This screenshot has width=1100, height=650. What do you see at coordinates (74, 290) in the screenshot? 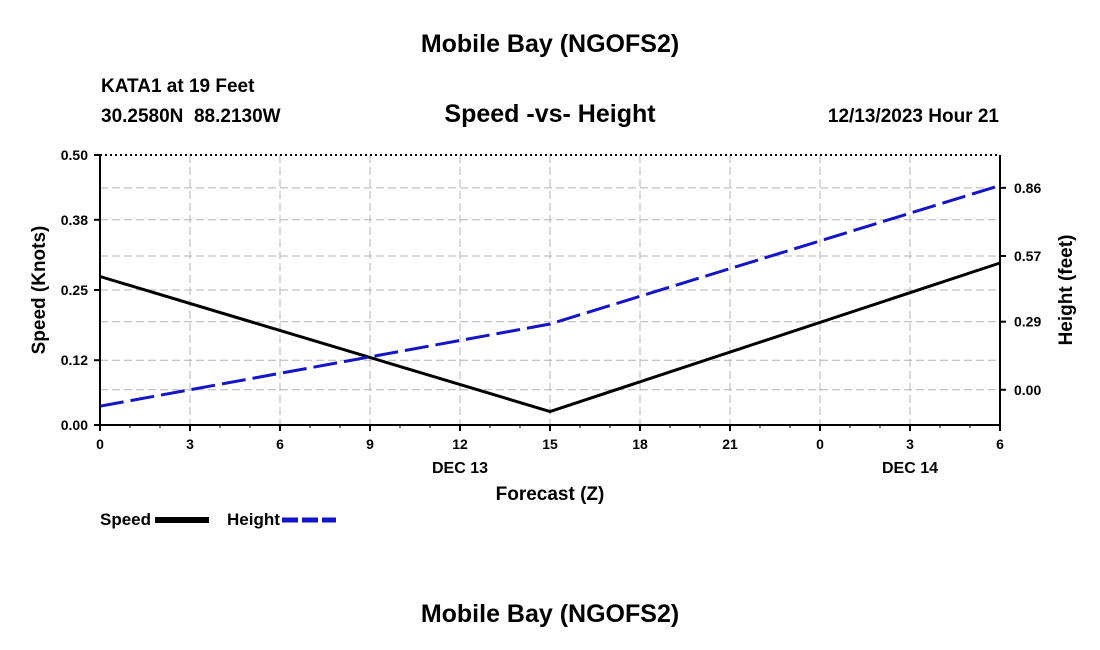
I see `y-tick-label: 0.25` at bounding box center [74, 290].